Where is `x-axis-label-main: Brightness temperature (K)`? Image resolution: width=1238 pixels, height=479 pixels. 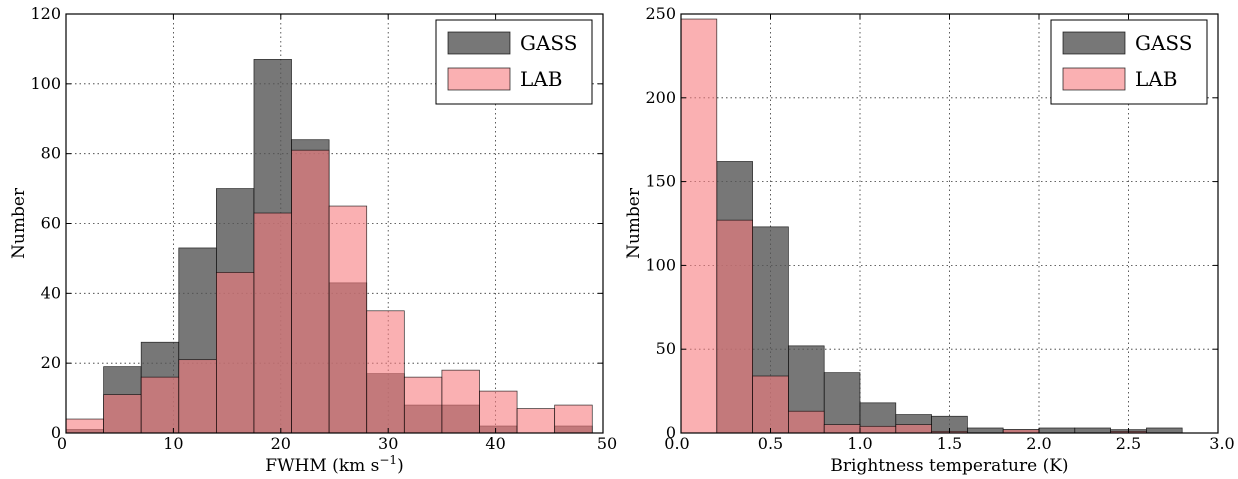 x-axis-label-main: Brightness temperature (K) is located at coordinates (949, 466).